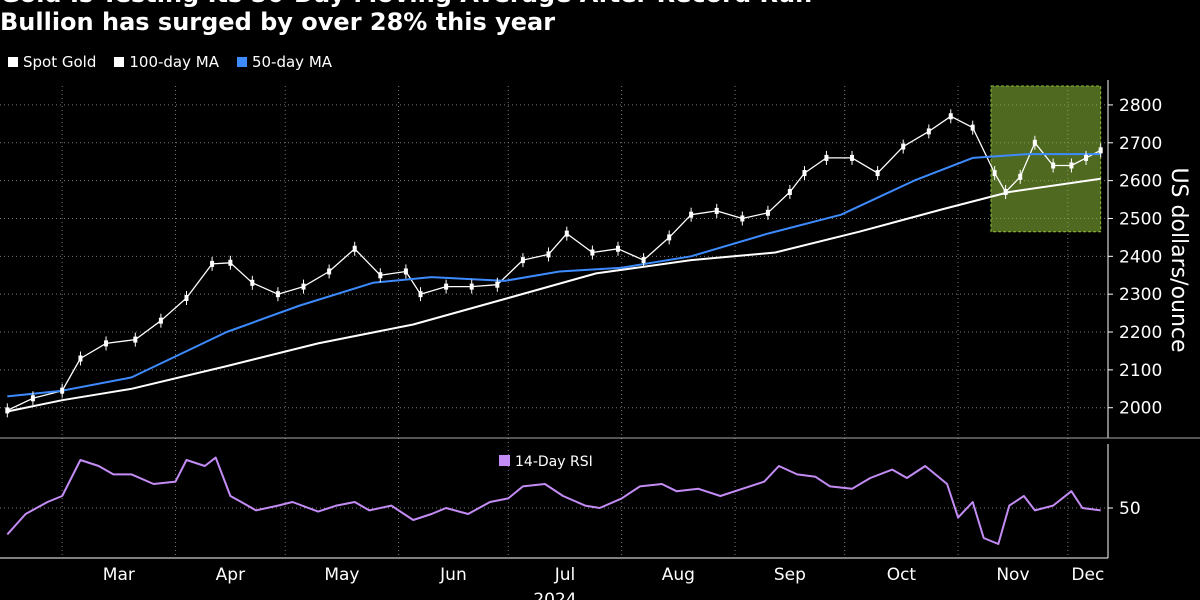 The width and height of the screenshot is (1200, 600). I want to click on y-tick-label: 2600, so click(1140, 182).